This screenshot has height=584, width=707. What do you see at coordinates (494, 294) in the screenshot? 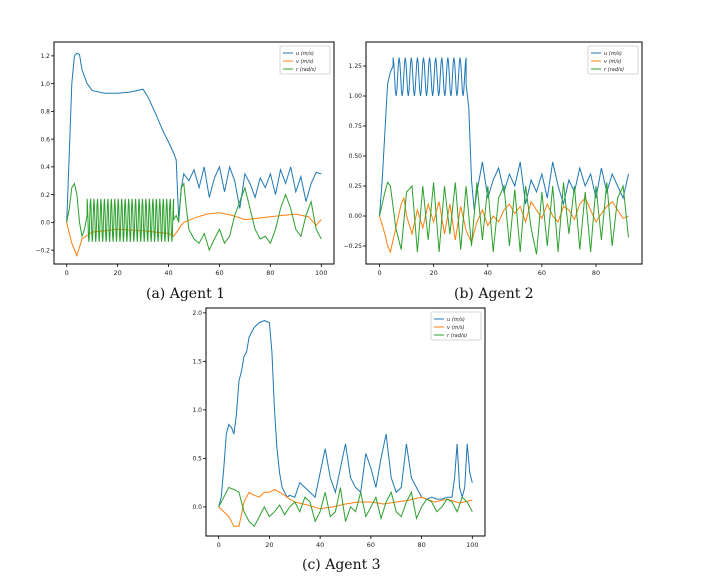
I see `caption-agent-2: (b) Agent 2` at bounding box center [494, 294].